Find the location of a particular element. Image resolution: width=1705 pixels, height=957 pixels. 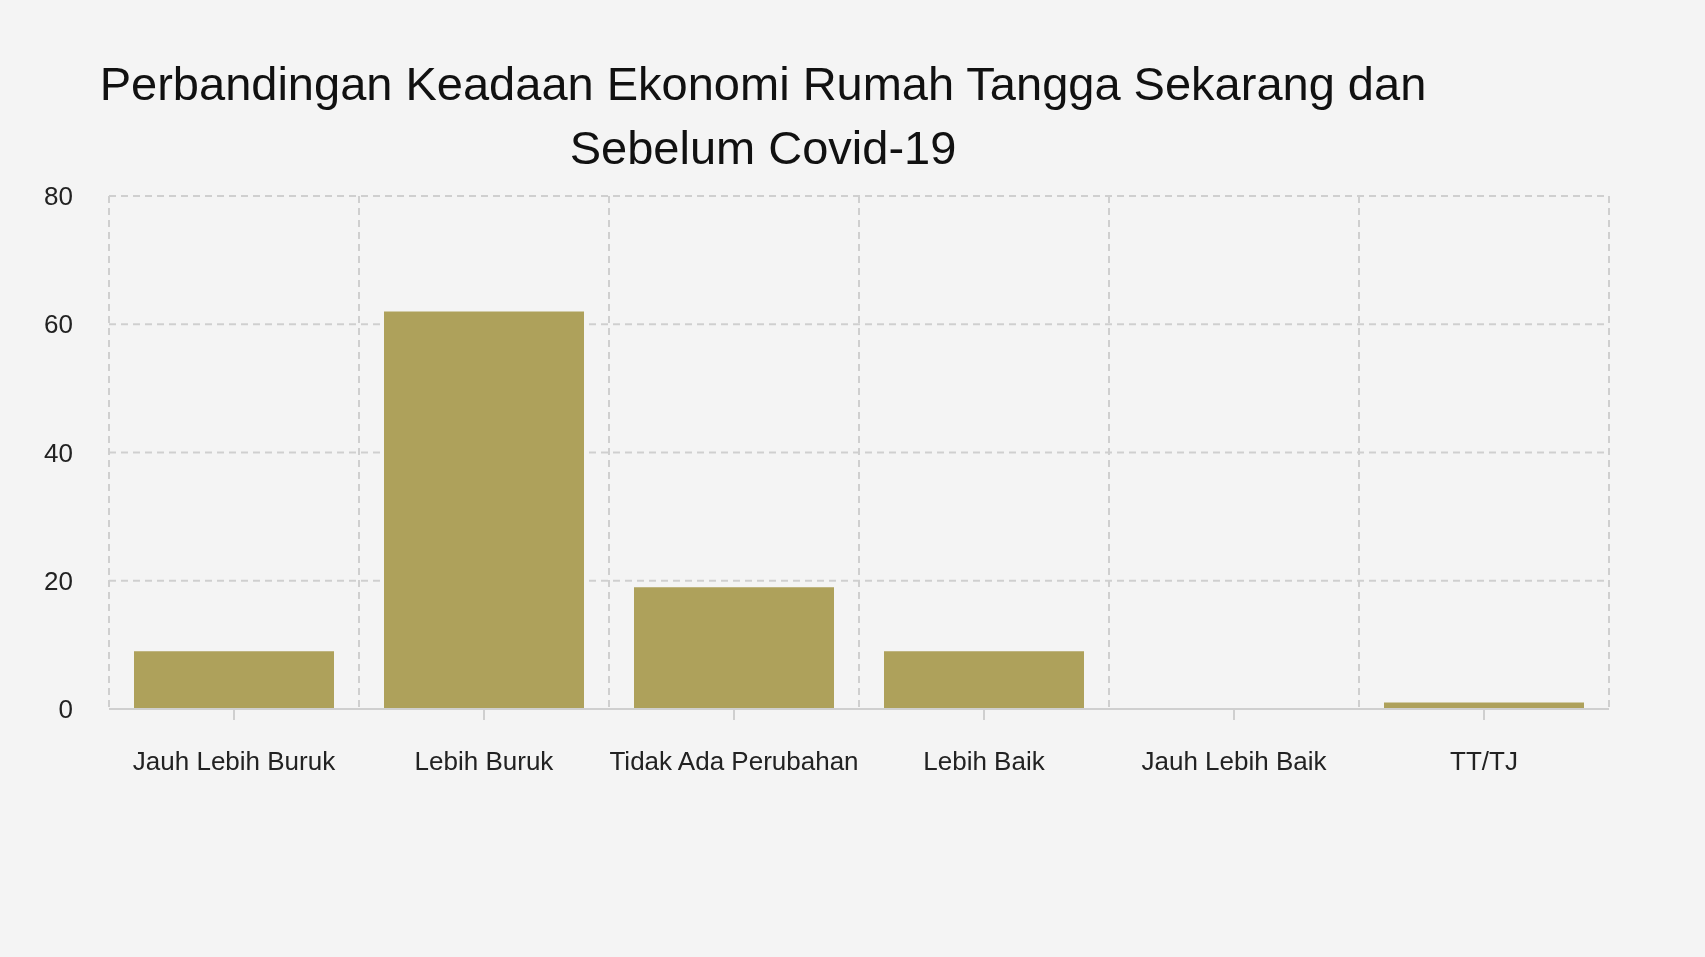

y-tick-label: 40 is located at coordinates (58, 452).